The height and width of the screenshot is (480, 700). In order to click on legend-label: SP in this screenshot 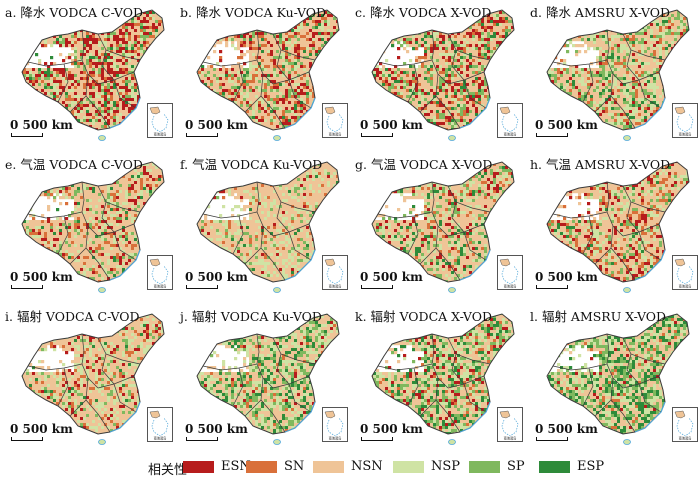, I will do `click(516, 466)`.